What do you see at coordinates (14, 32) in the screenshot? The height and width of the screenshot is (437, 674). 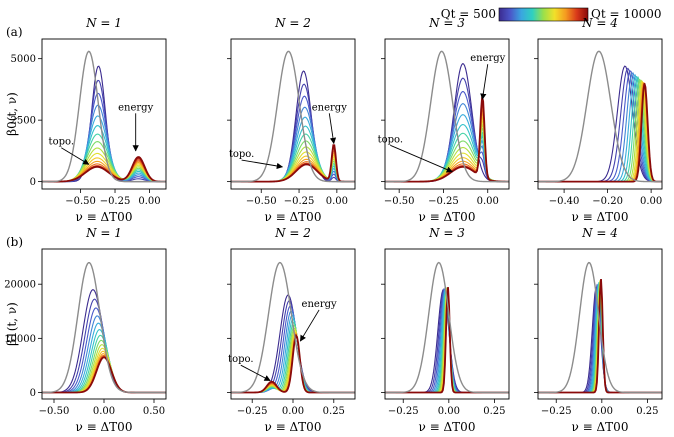 I see `row-label-a: (a)` at bounding box center [14, 32].